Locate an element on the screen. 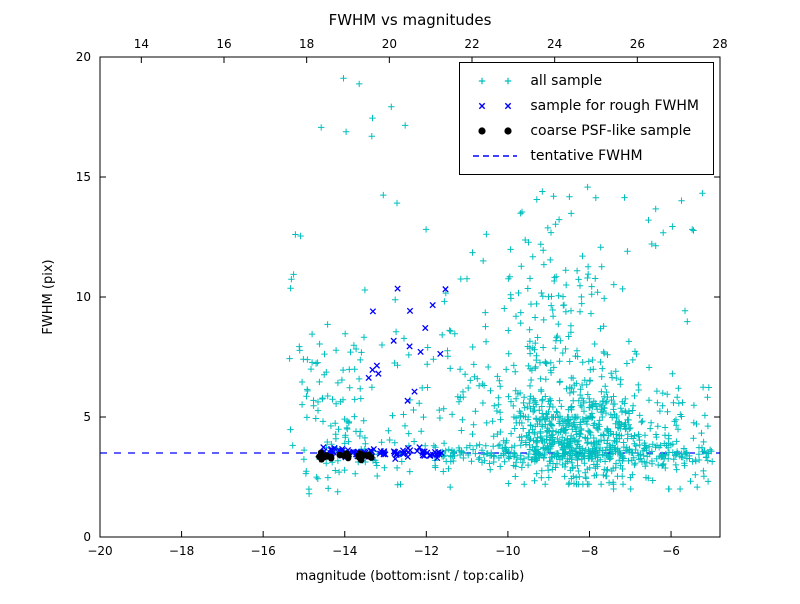 Image resolution: width=800 pixels, height=604 pixels. legend-dashed-line-icon is located at coordinates (495, 156).